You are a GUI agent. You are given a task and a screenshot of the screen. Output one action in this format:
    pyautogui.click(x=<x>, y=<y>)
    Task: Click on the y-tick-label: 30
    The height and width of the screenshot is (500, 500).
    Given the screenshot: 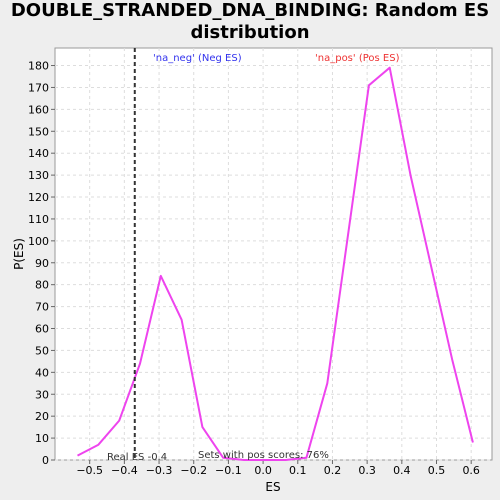 What is the action you would take?
    pyautogui.click(x=42, y=394)
    